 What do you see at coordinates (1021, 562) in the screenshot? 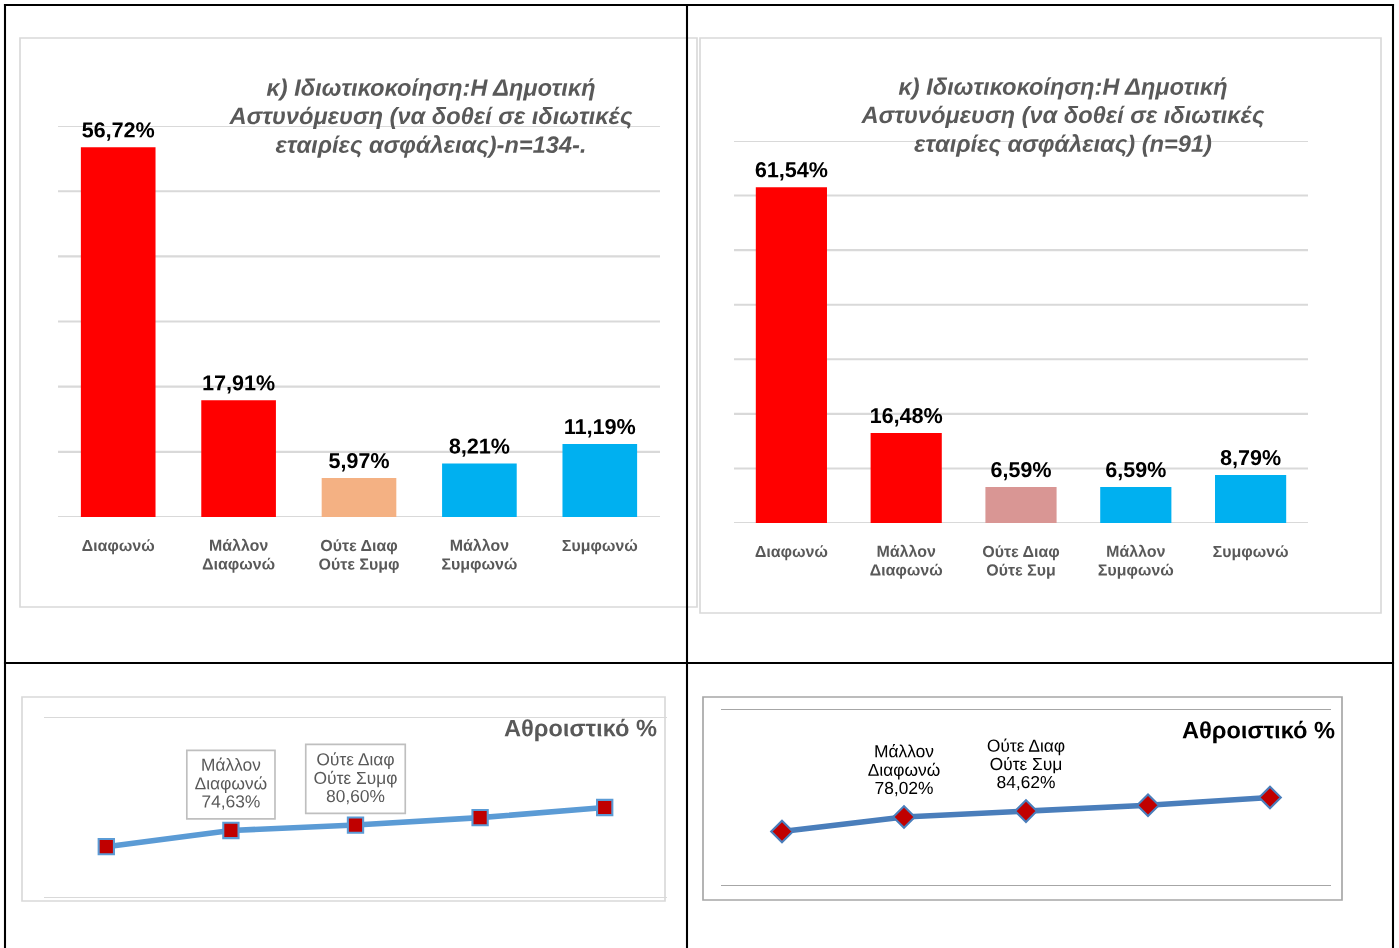
I see `x-tick-label: Ούτε Διαφ Ούτε Συμ` at bounding box center [1021, 562].